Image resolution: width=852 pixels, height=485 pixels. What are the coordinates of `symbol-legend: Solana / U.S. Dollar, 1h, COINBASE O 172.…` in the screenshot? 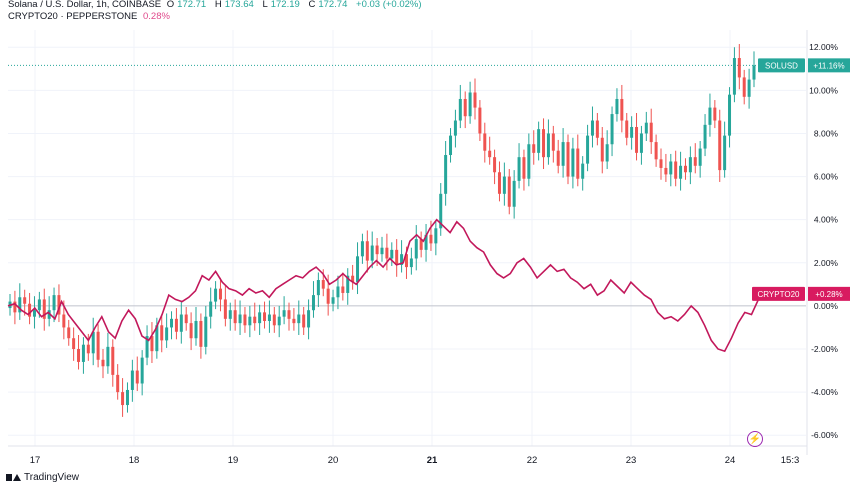 It's located at (216, 5).